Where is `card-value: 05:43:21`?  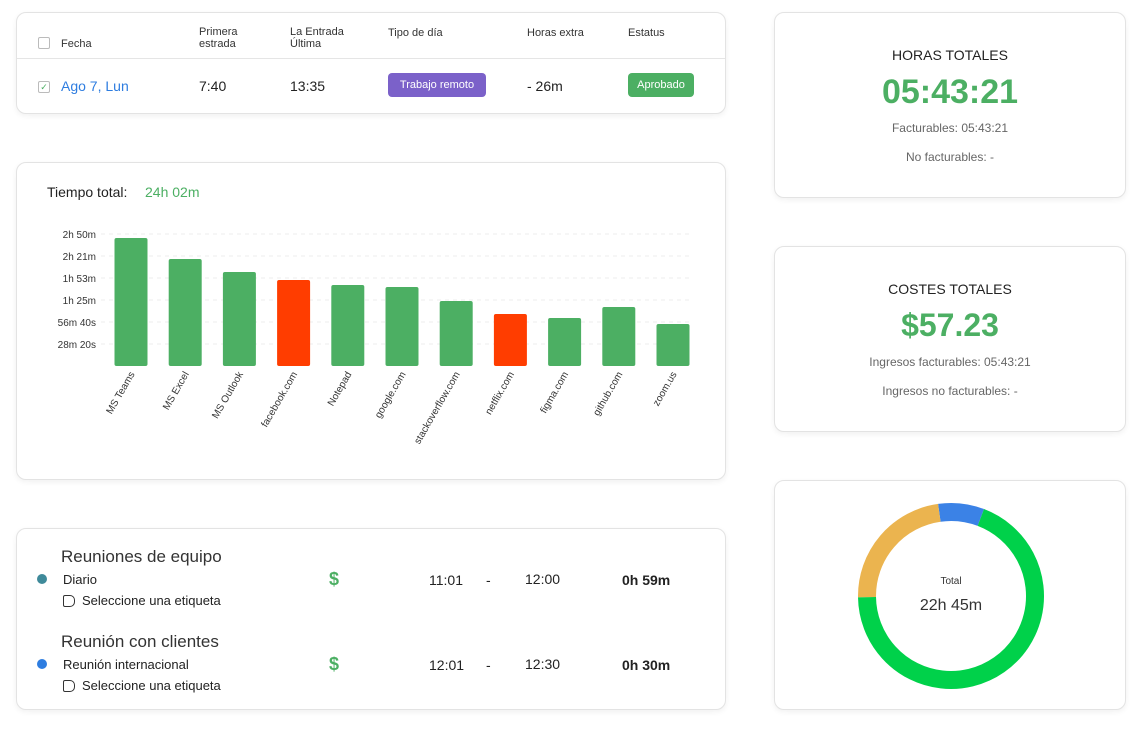 card-value: 05:43:21 is located at coordinates (950, 92).